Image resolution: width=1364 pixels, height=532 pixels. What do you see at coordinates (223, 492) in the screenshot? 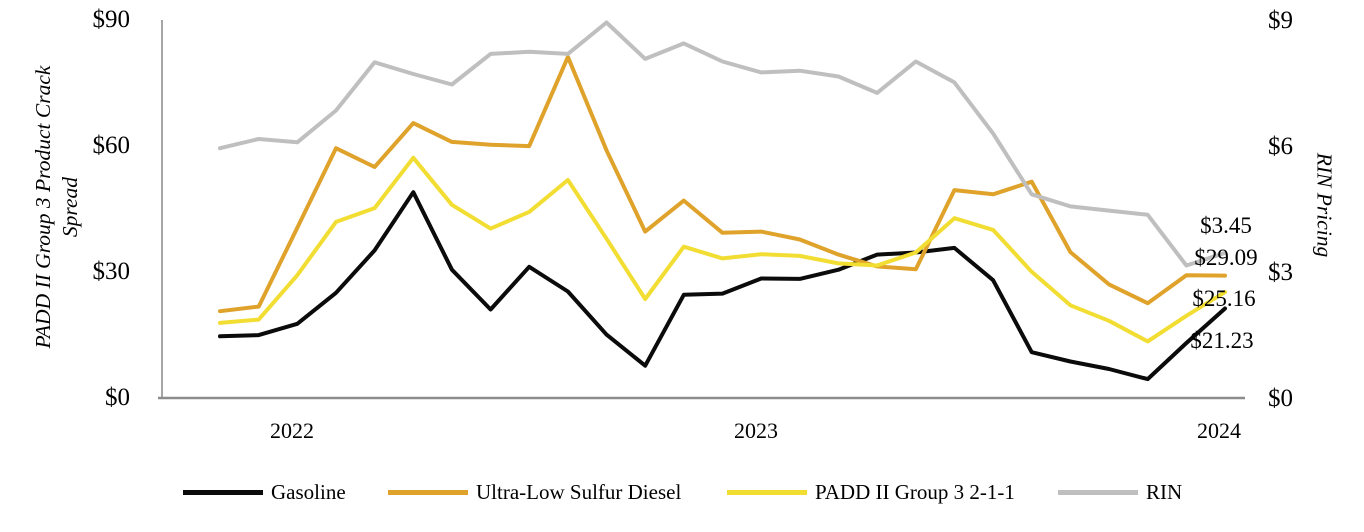
I see `gasoline-line-swatch` at bounding box center [223, 492].